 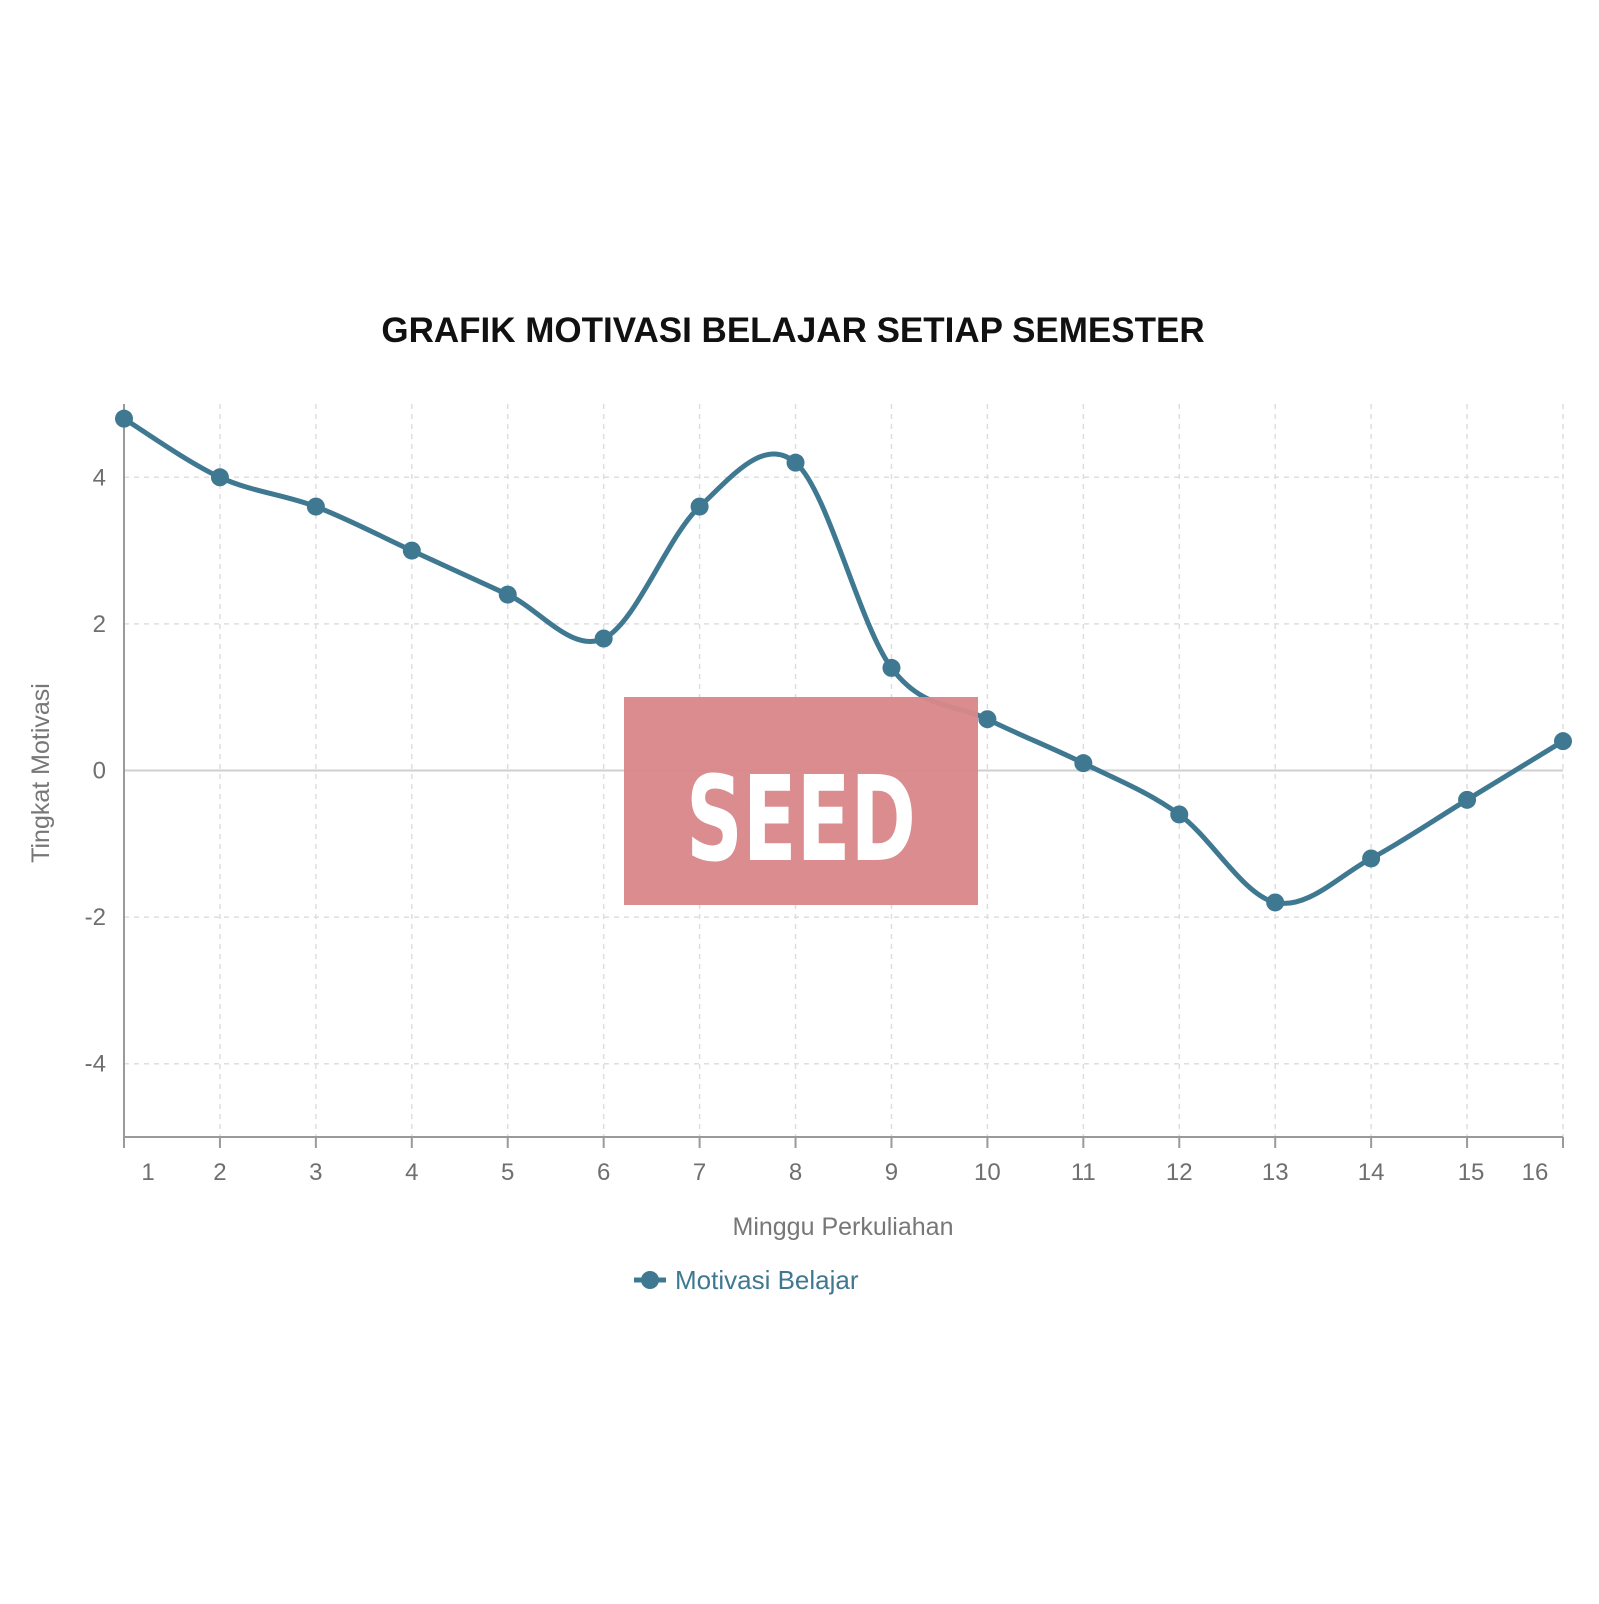 What do you see at coordinates (1371, 1172) in the screenshot?
I see `x-tick-label: 14` at bounding box center [1371, 1172].